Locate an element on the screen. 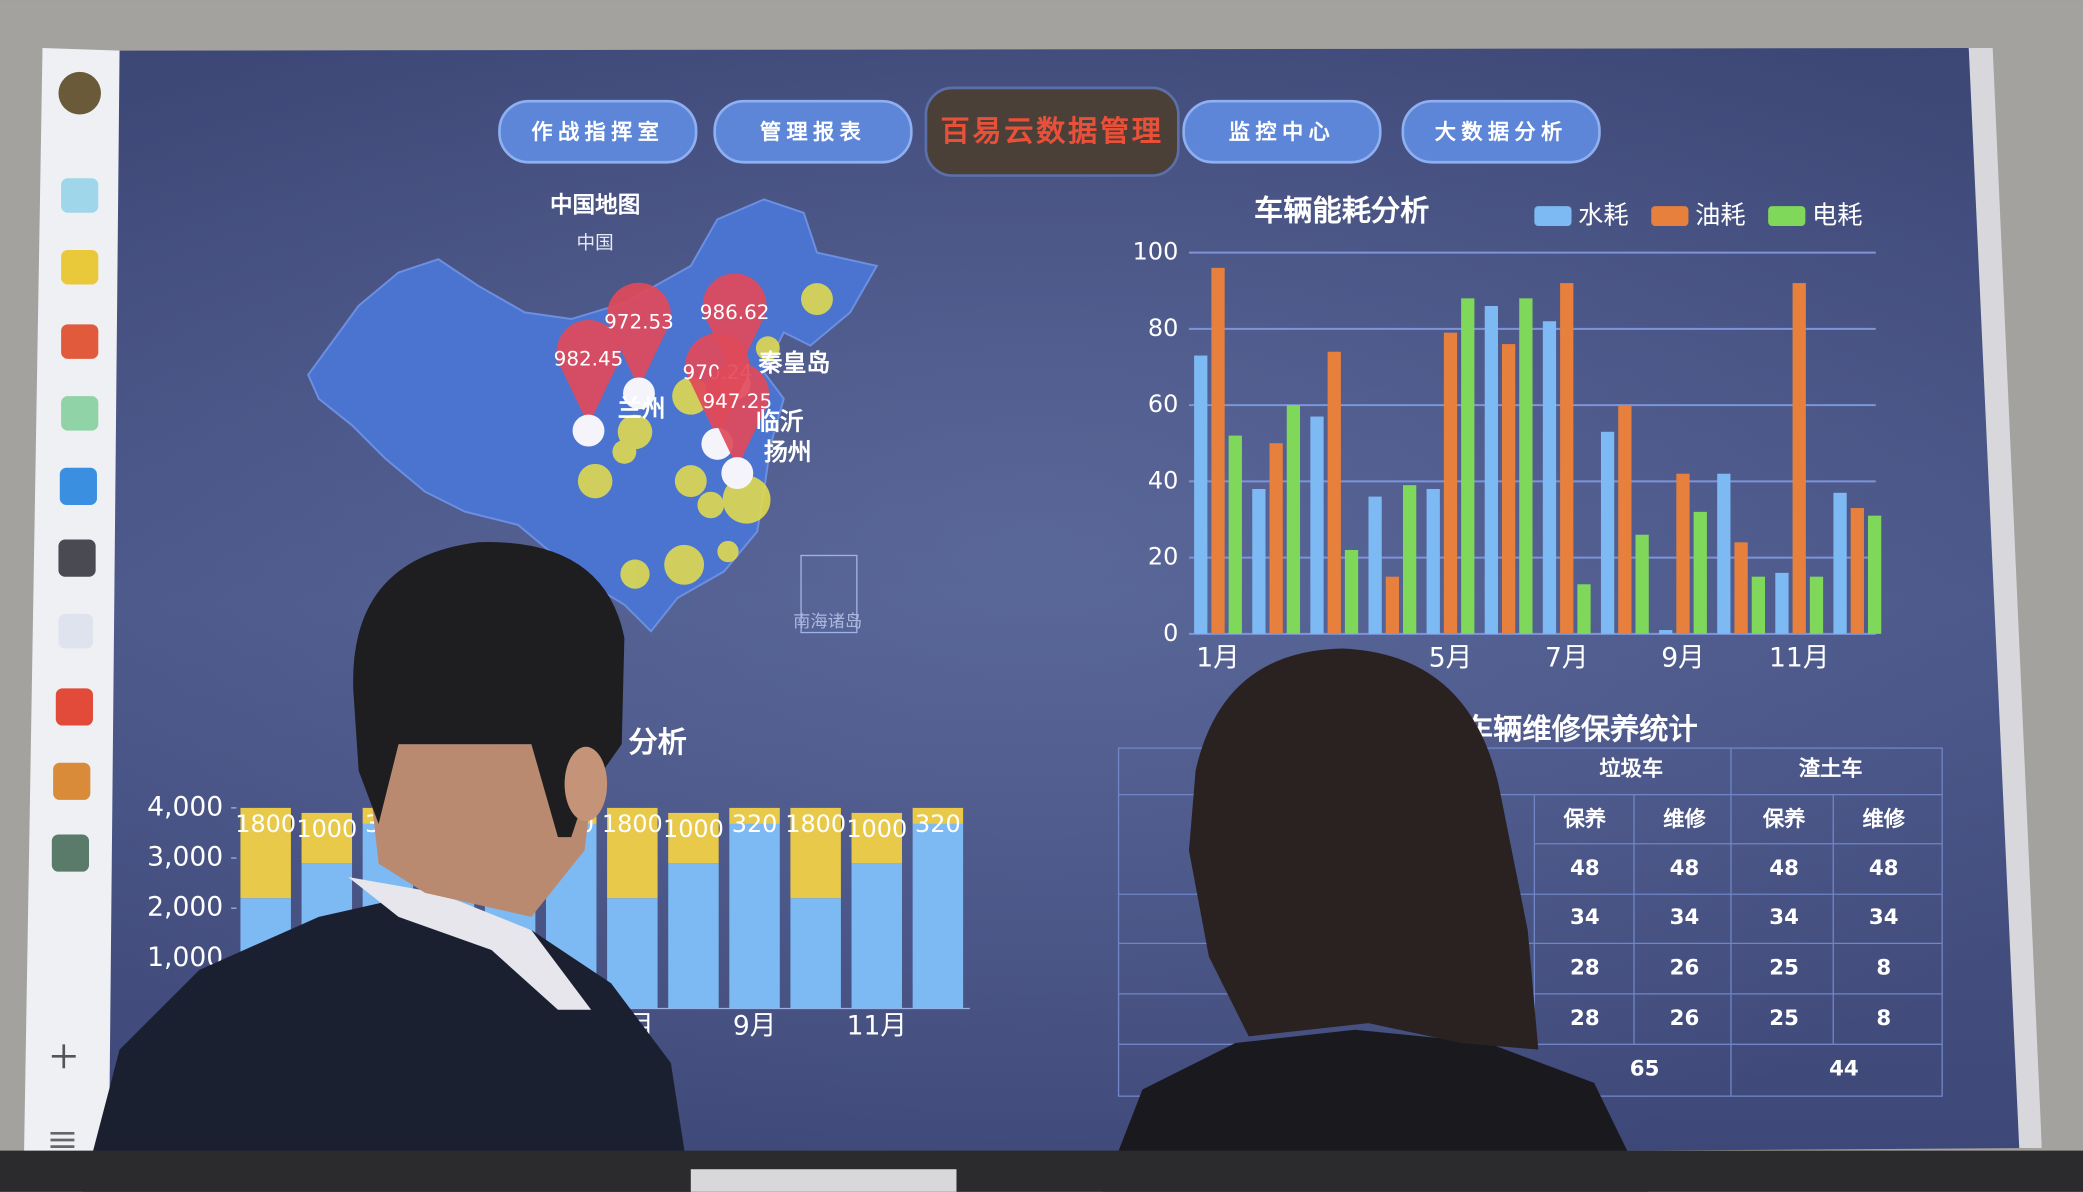 Image resolution: width=2083 pixels, height=1192 pixels. x-tick-label: 1月 is located at coordinates (1217, 658).